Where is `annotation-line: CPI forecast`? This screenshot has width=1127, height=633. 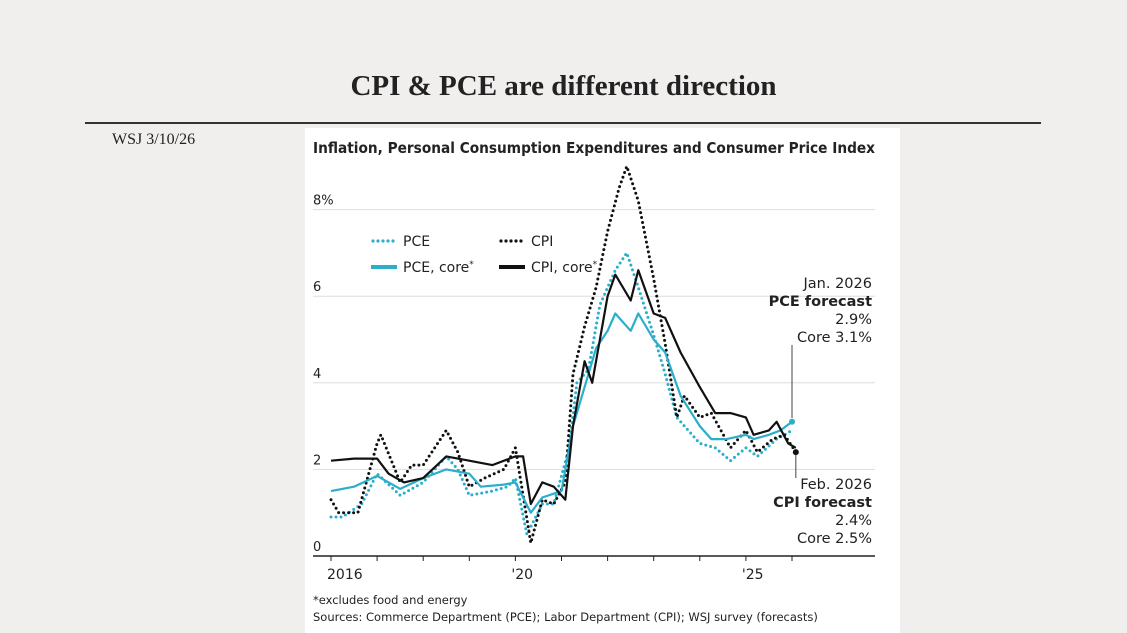 annotation-line: CPI forecast is located at coordinates (822, 503).